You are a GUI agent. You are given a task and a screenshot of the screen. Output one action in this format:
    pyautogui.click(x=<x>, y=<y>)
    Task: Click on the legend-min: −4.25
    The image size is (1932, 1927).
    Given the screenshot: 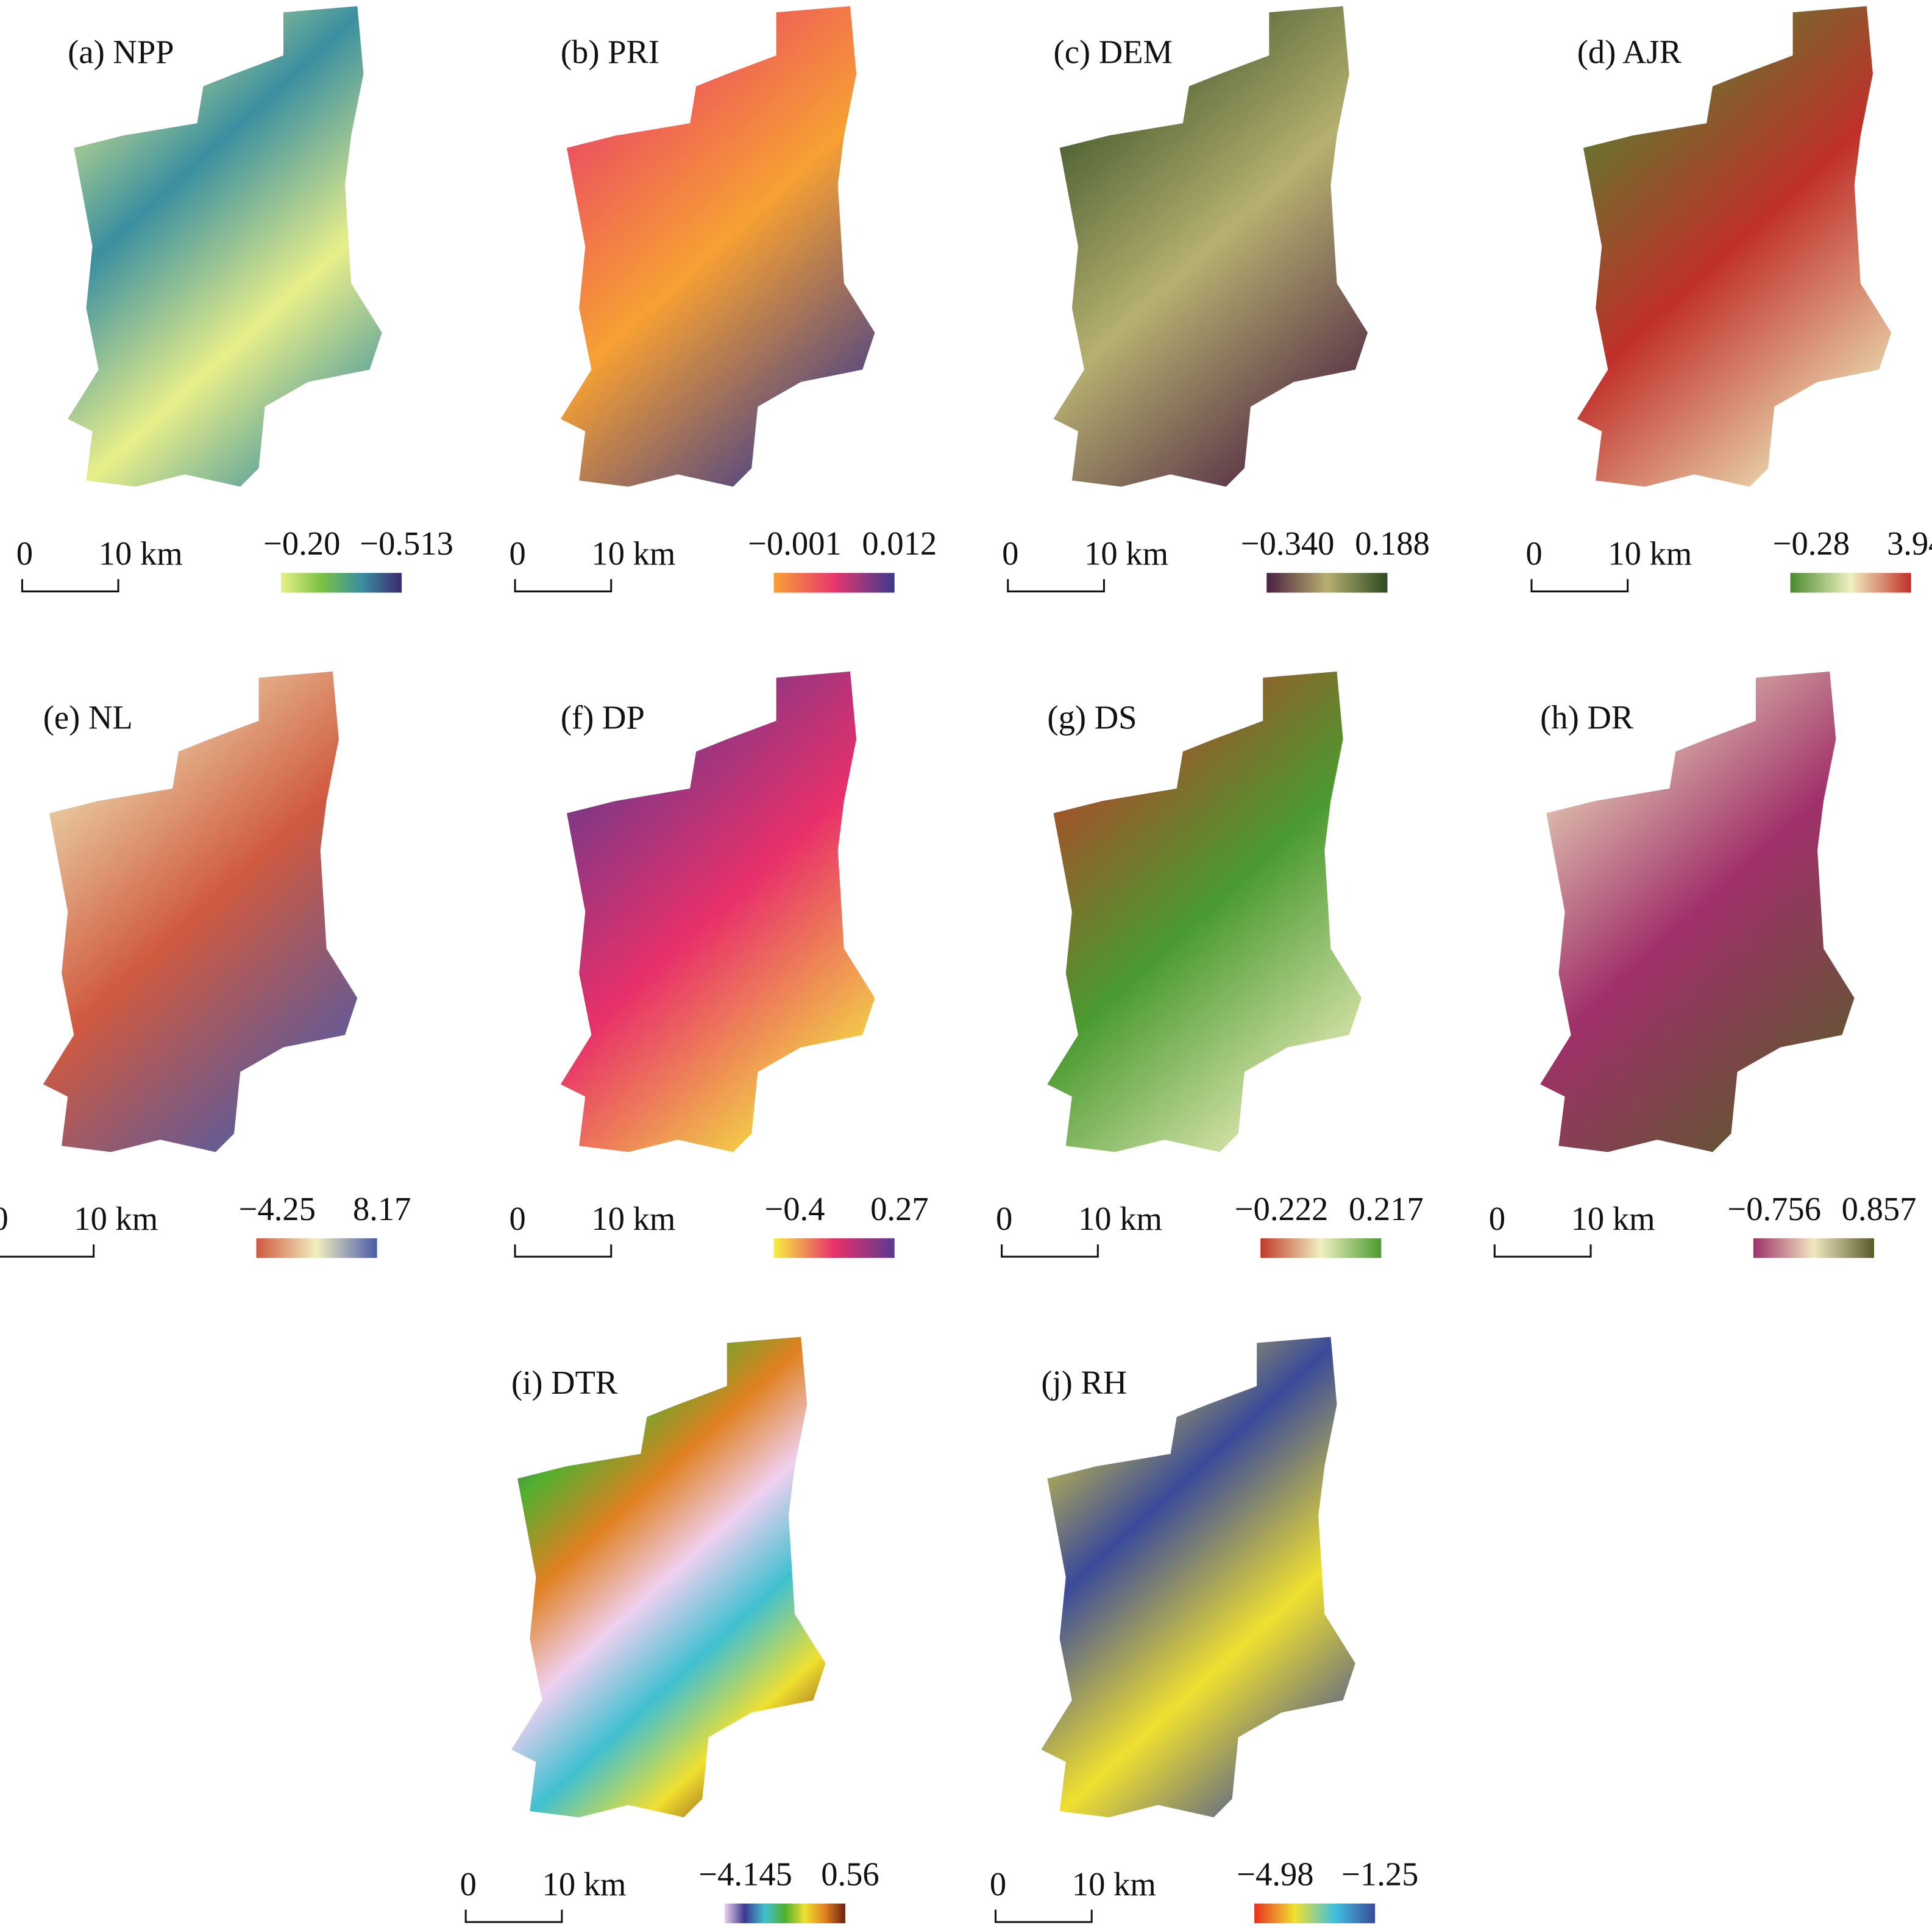 What is the action you would take?
    pyautogui.click(x=277, y=1208)
    